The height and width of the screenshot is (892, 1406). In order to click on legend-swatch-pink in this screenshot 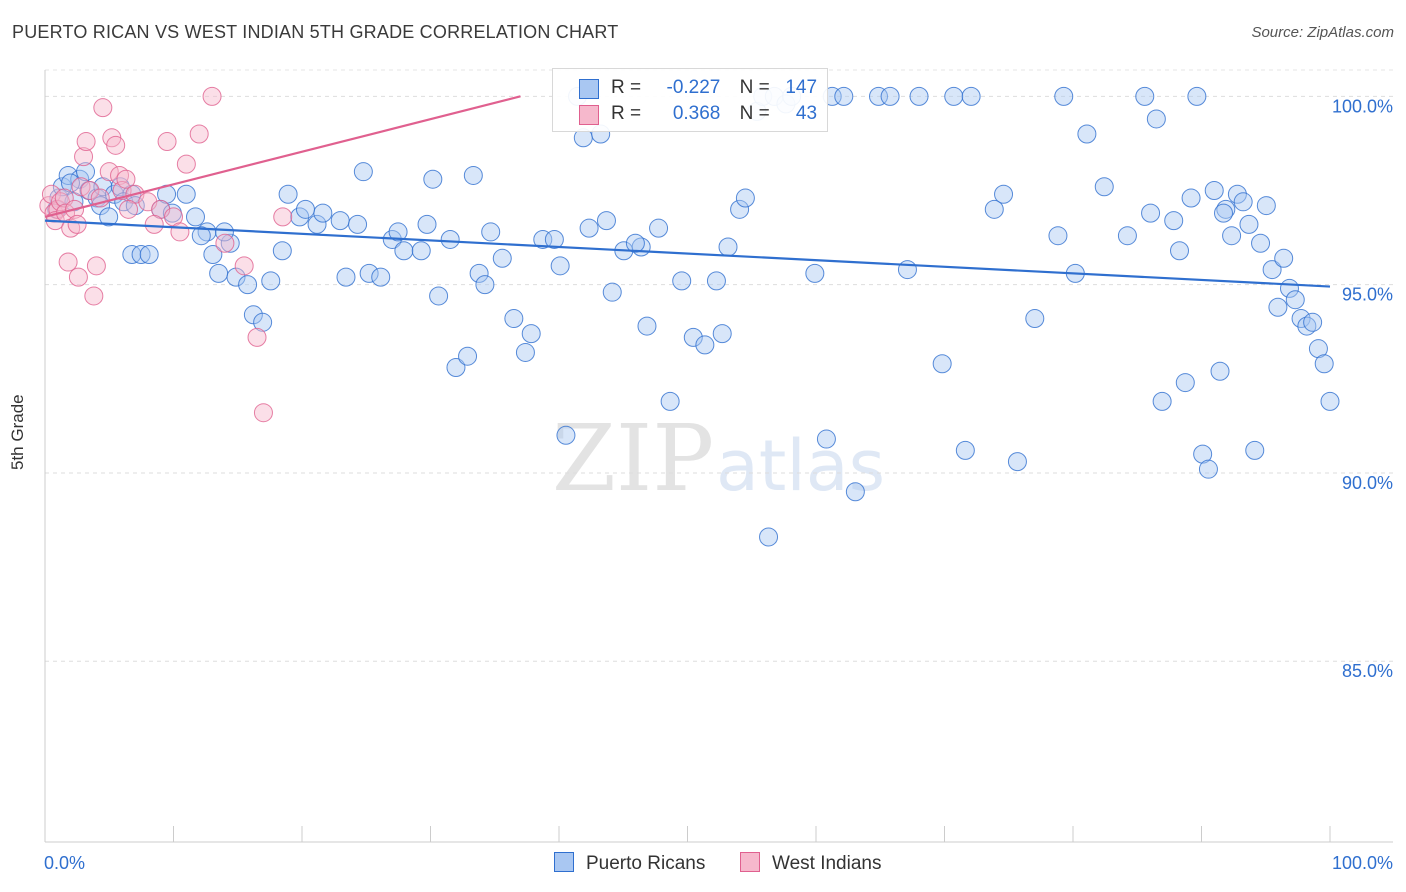, I will do `click(589, 115)`.